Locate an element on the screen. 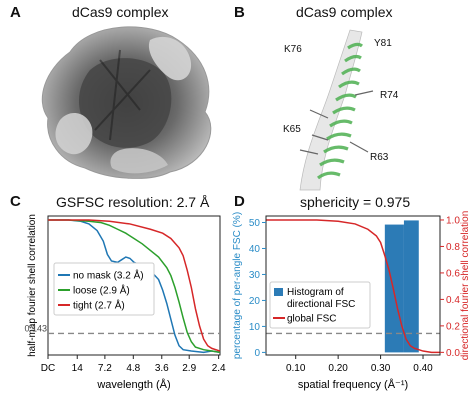 The height and width of the screenshot is (417, 474). panel-b-title: dCas9 complex is located at coordinates (344, 12).